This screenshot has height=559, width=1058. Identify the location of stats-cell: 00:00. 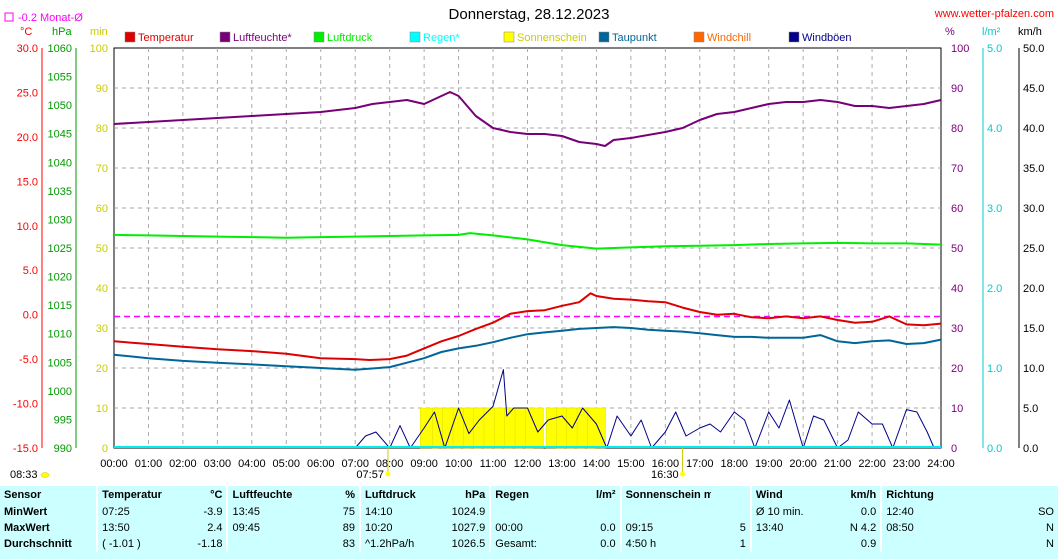
(528, 528).